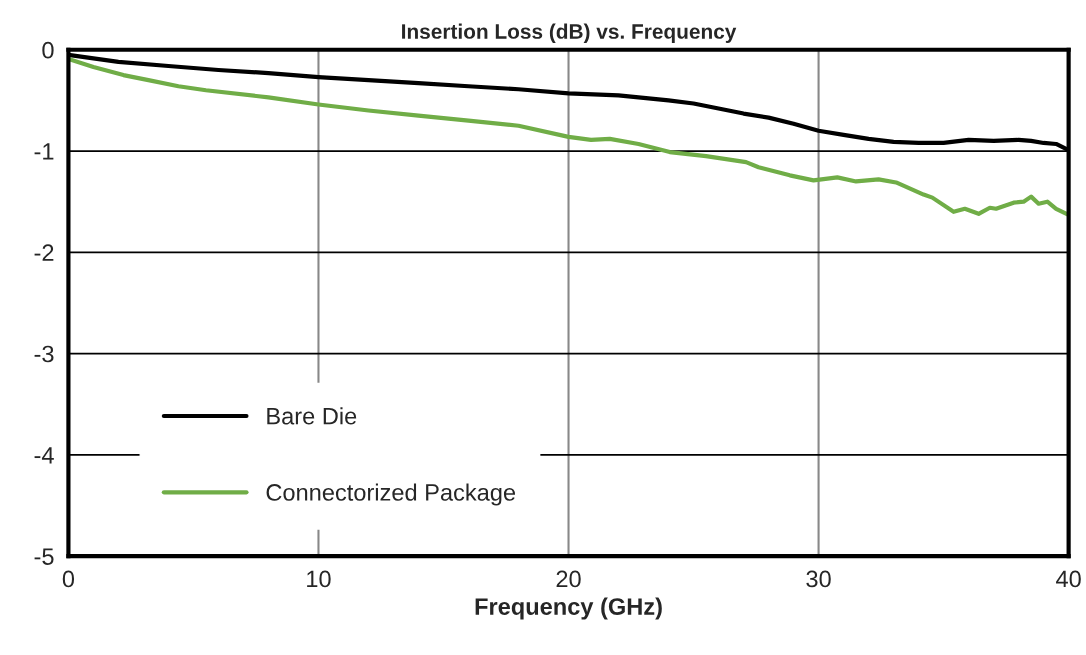 The image size is (1086, 655). Describe the element at coordinates (568, 608) in the screenshot. I see `x-axis-title: Frequency (GHz)` at that location.